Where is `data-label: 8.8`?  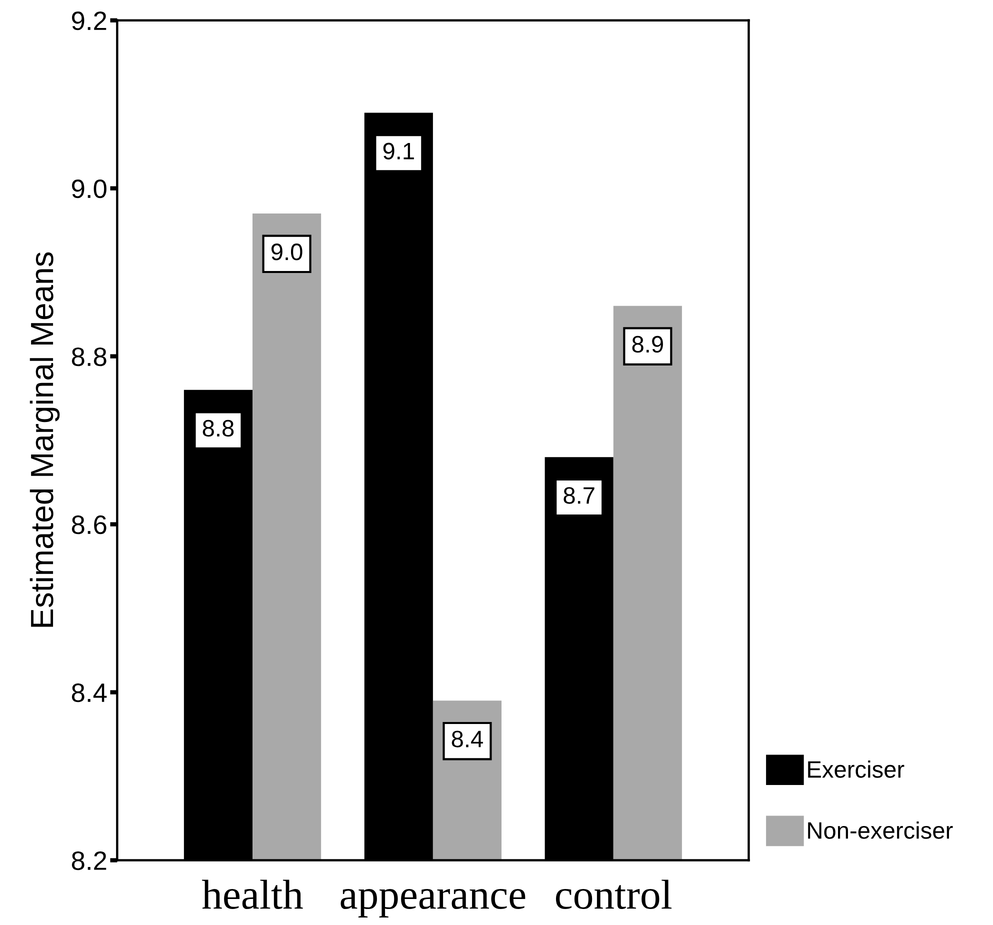
data-label: 8.8 is located at coordinates (218, 428).